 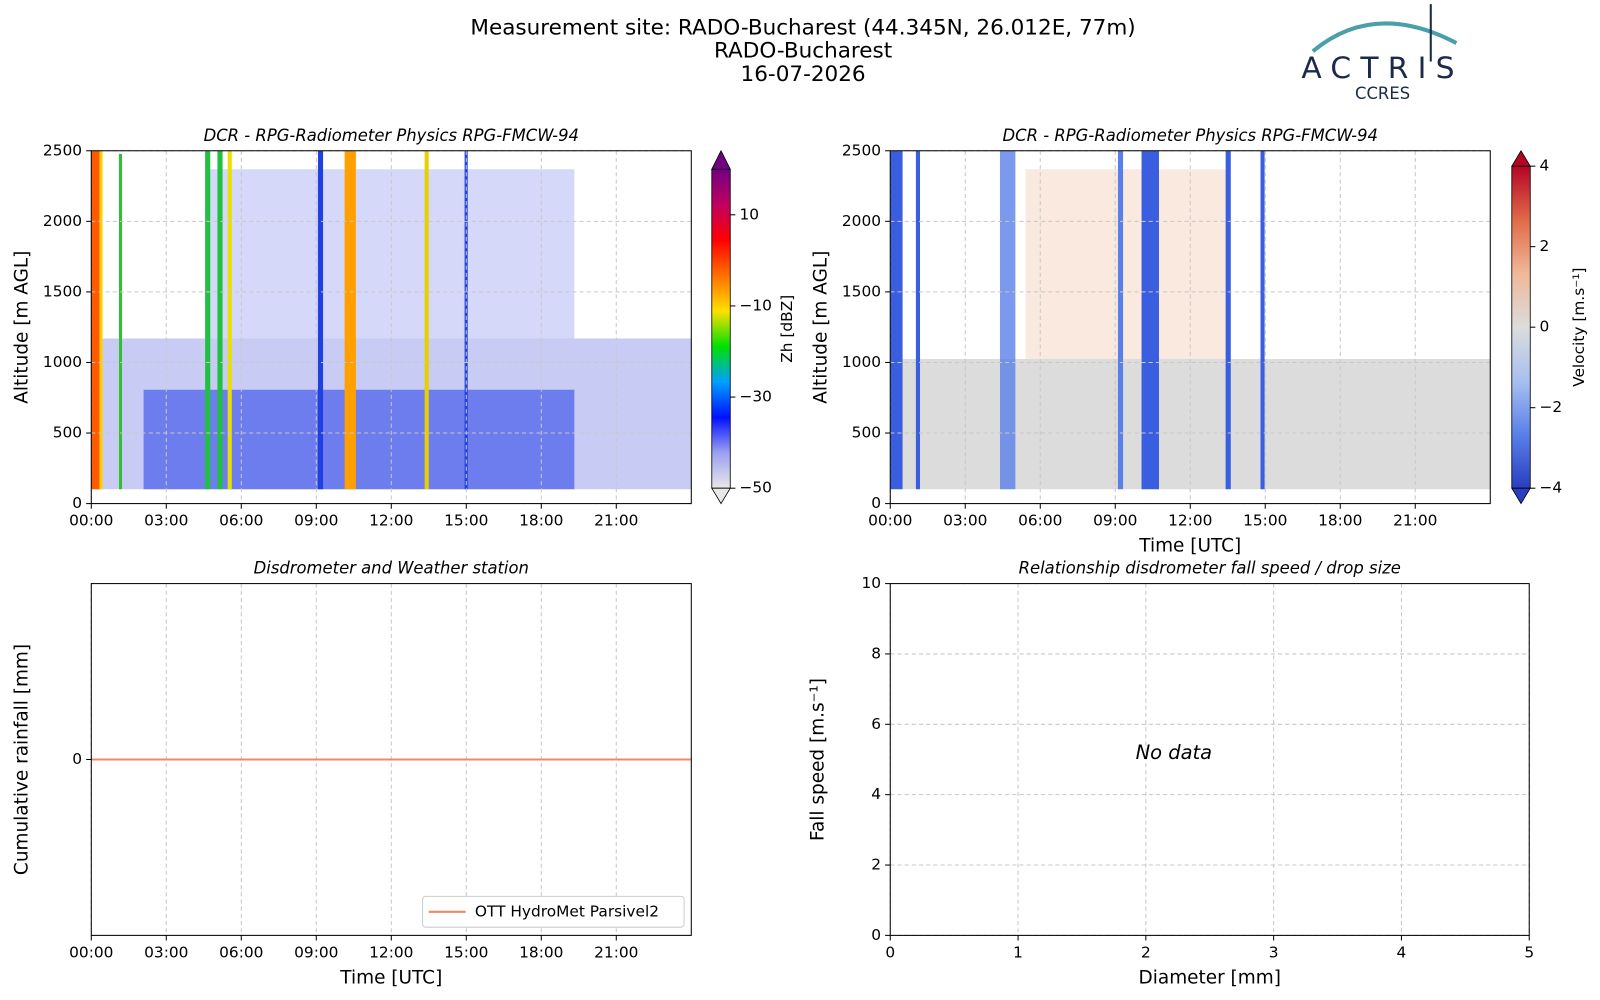 What do you see at coordinates (1210, 977) in the screenshot?
I see `x-axis-label: Diameter [mm]` at bounding box center [1210, 977].